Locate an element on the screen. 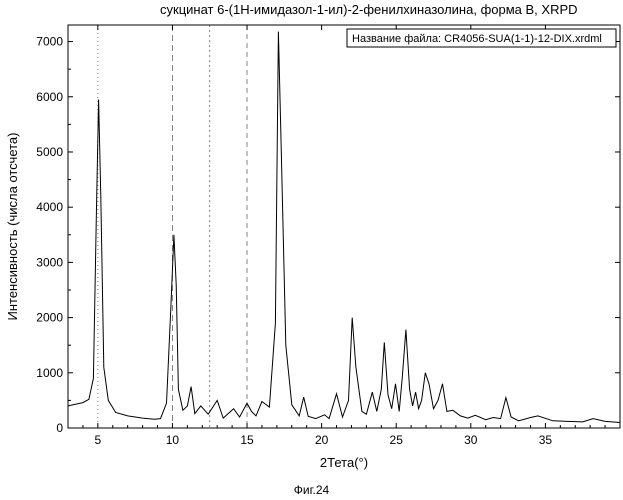 The height and width of the screenshot is (500, 623). x-tick-label-20: 20 is located at coordinates (322, 440).